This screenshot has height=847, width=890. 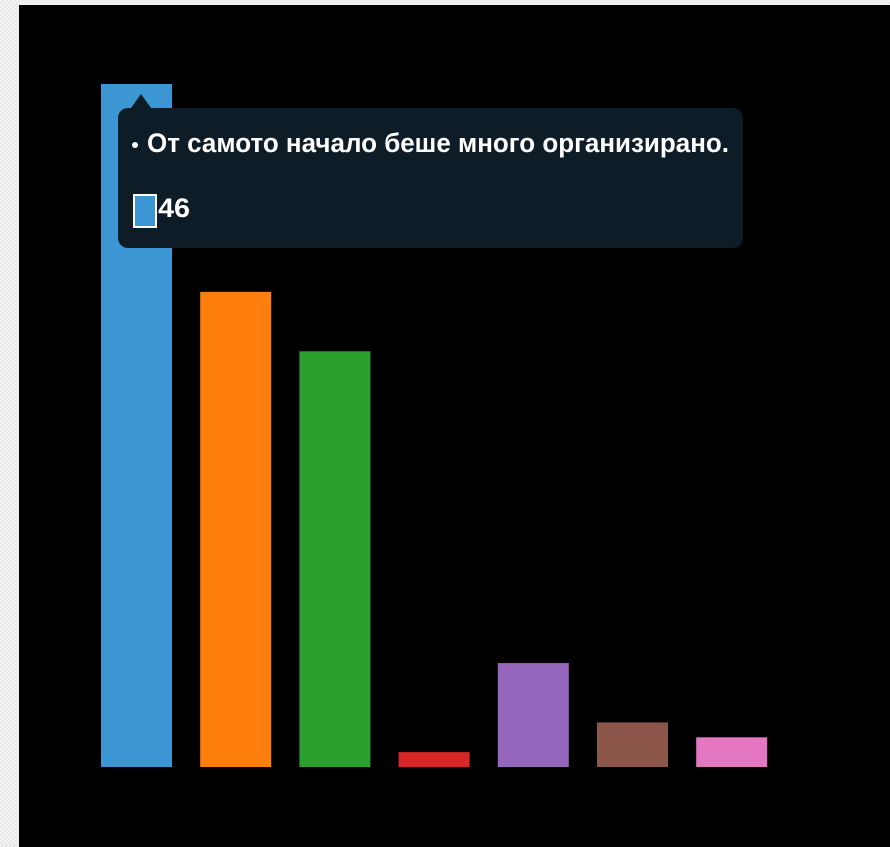 I want to click on tooltip-swatch, so click(x=145, y=211).